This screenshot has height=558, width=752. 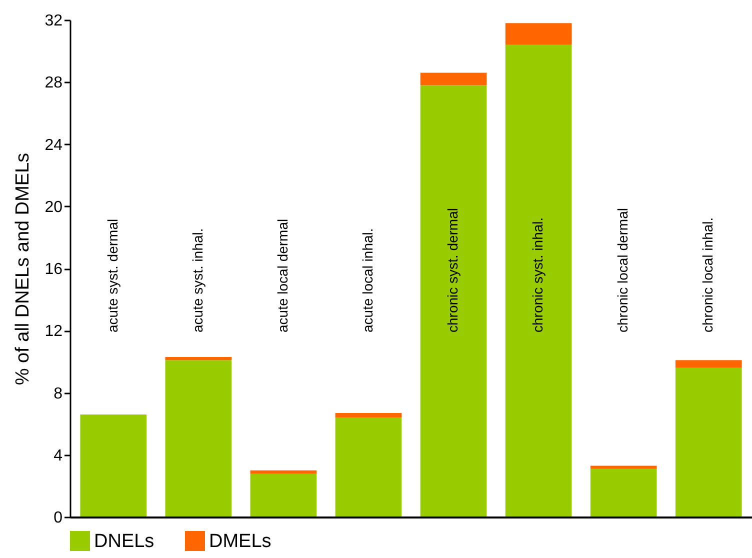 What do you see at coordinates (53, 269) in the screenshot?
I see `y-tick-label: 16` at bounding box center [53, 269].